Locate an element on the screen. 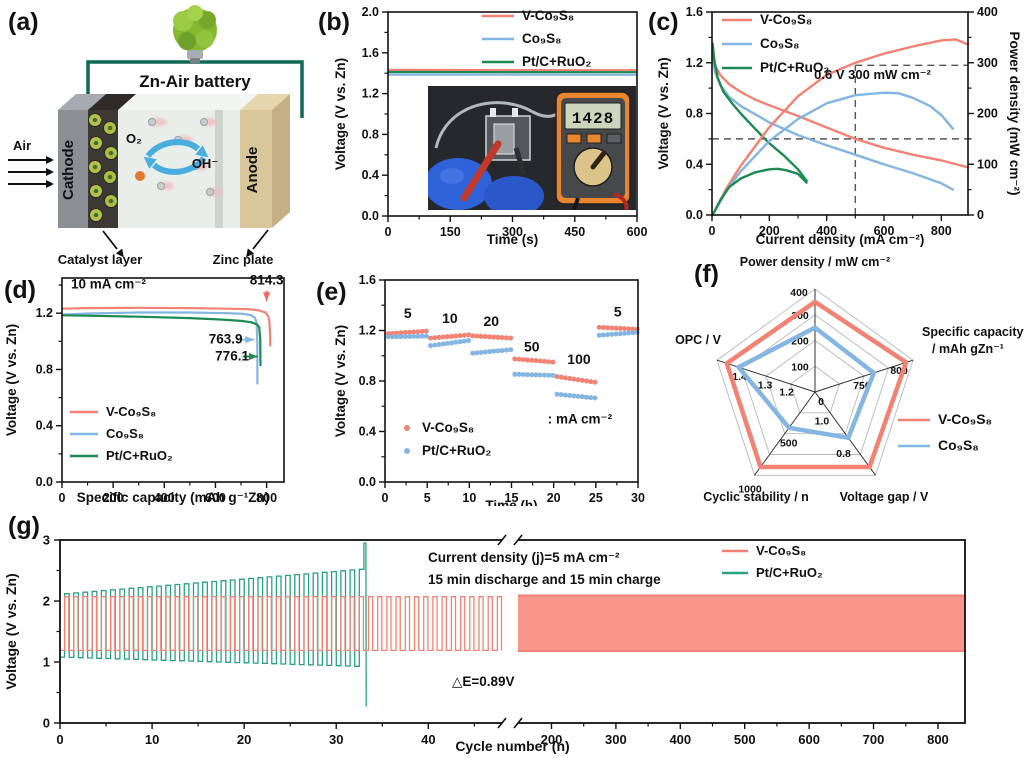 This screenshot has width=1024, height=758. series-Co₉S₈ is located at coordinates (160, 348).